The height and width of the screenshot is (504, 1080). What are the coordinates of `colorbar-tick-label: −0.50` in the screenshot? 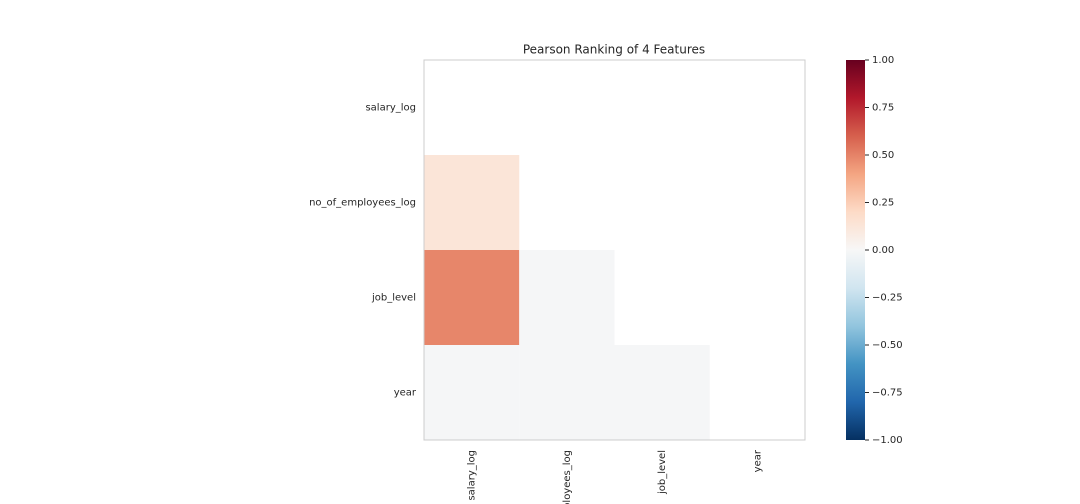 It's located at (887, 345).